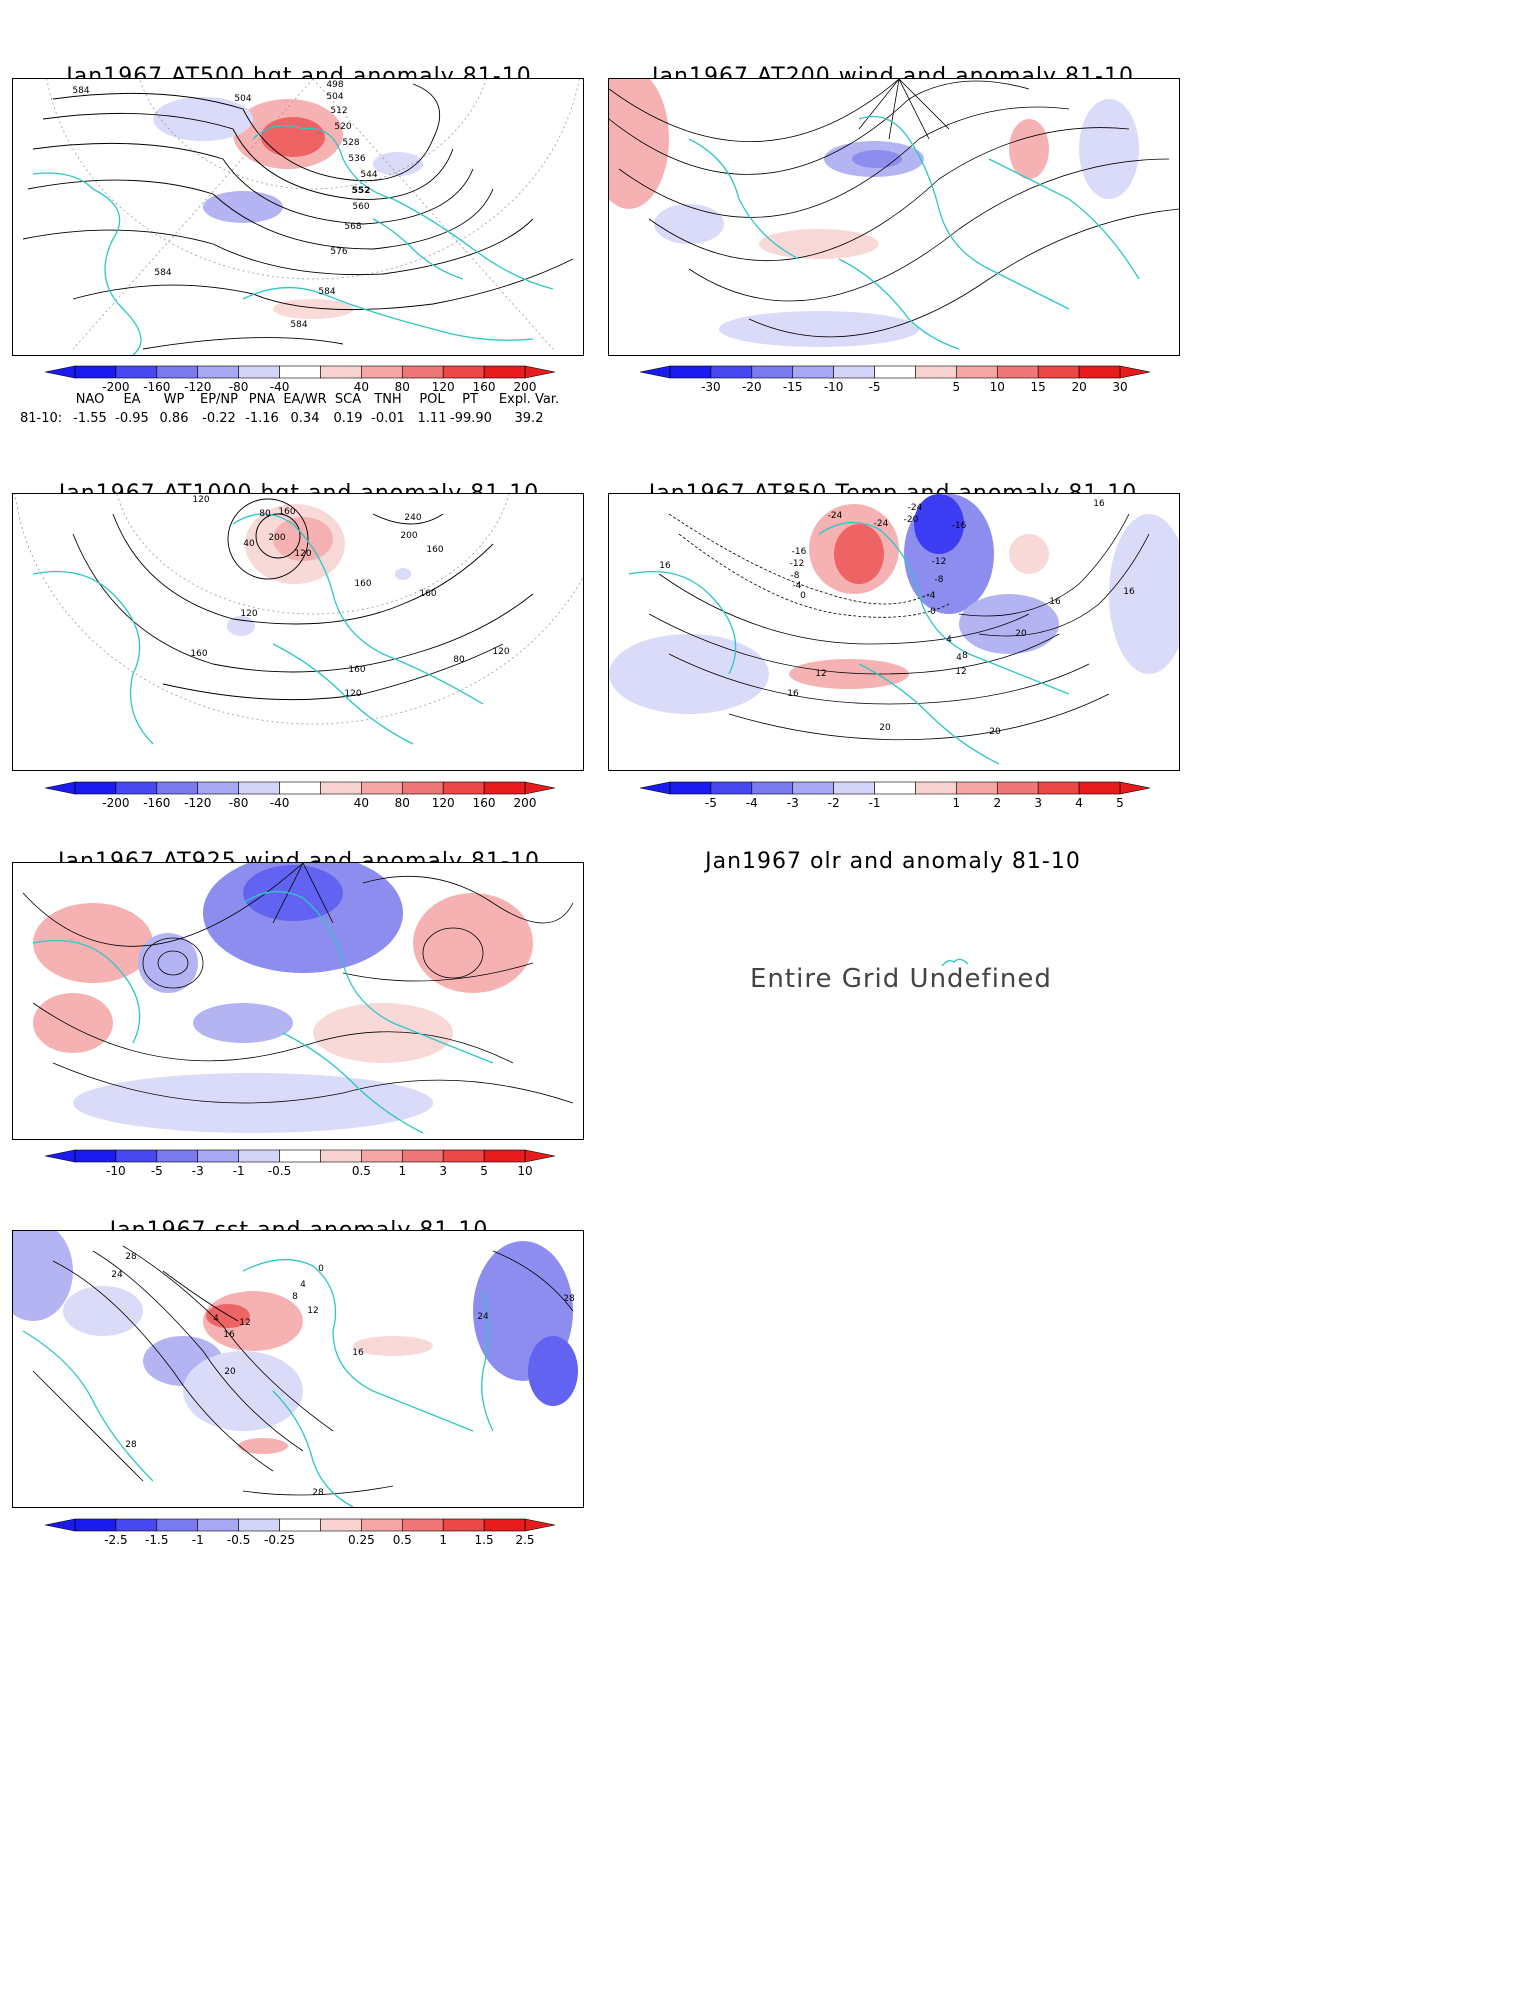  Describe the element at coordinates (197, 803) in the screenshot. I see `colorbar-tick-label: -120` at that location.